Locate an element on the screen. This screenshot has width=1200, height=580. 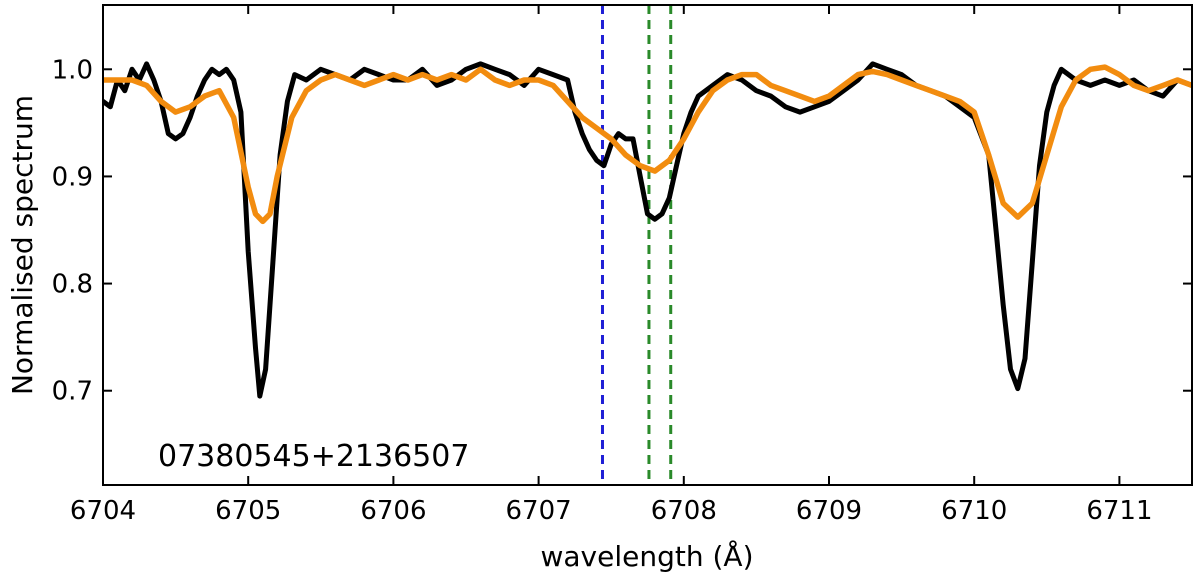
y-tick-label: 0.8 is located at coordinates (72, 285).